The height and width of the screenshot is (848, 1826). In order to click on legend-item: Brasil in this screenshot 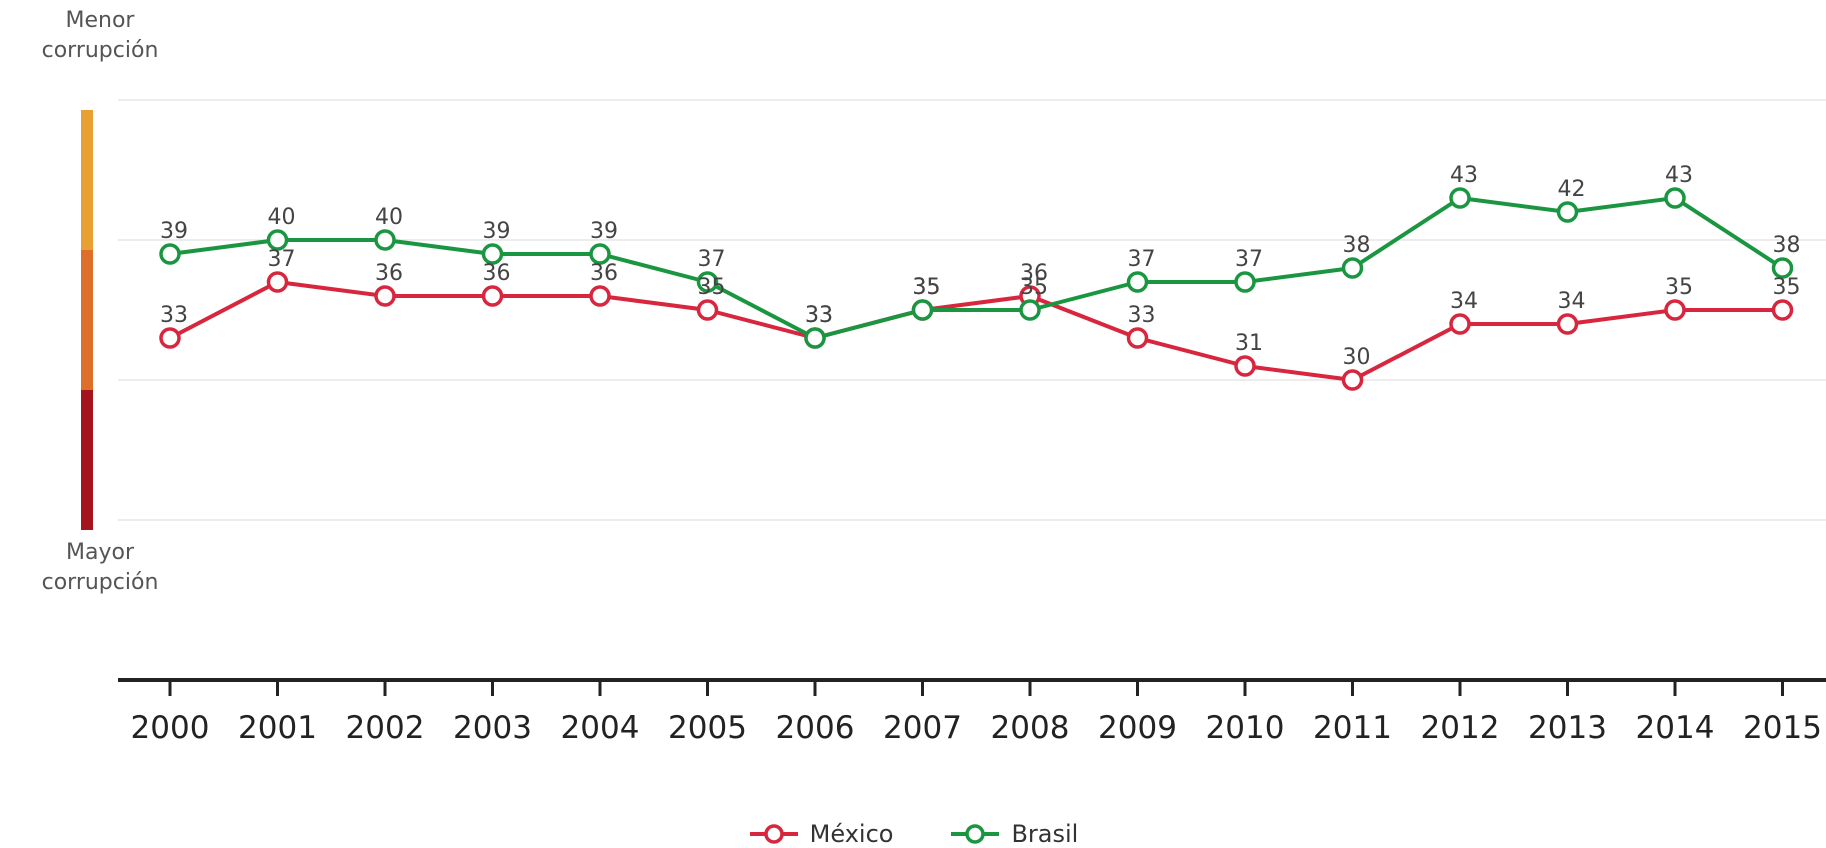, I will do `click(1013, 834)`.